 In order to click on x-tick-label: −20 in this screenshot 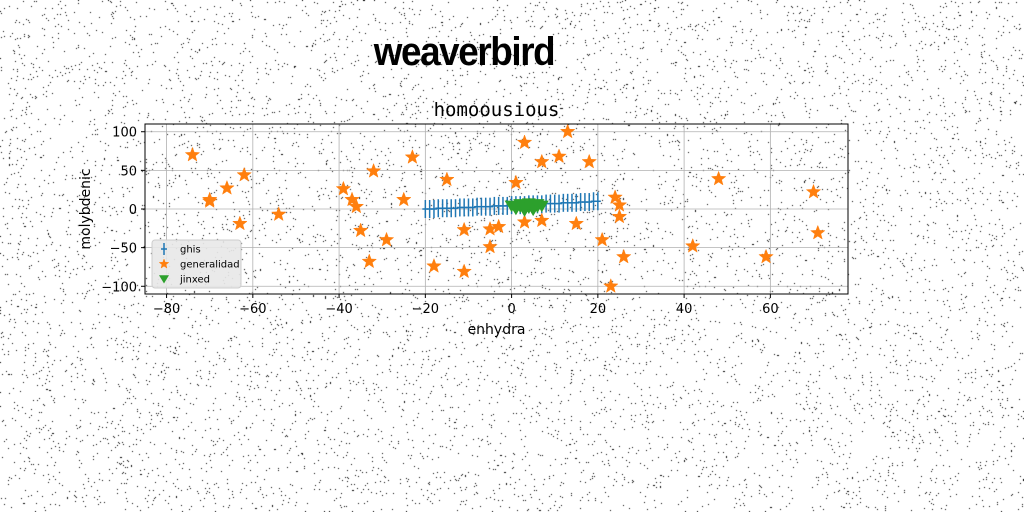, I will do `click(425, 309)`.